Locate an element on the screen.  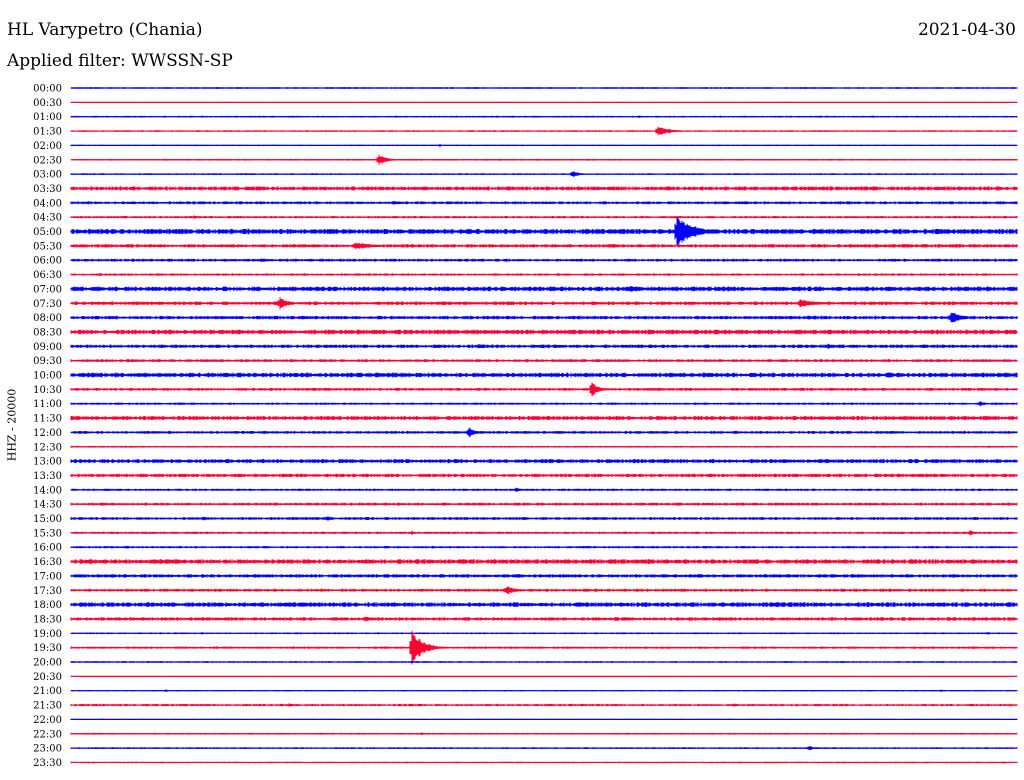
time-label: 01:00 is located at coordinates (47, 117).